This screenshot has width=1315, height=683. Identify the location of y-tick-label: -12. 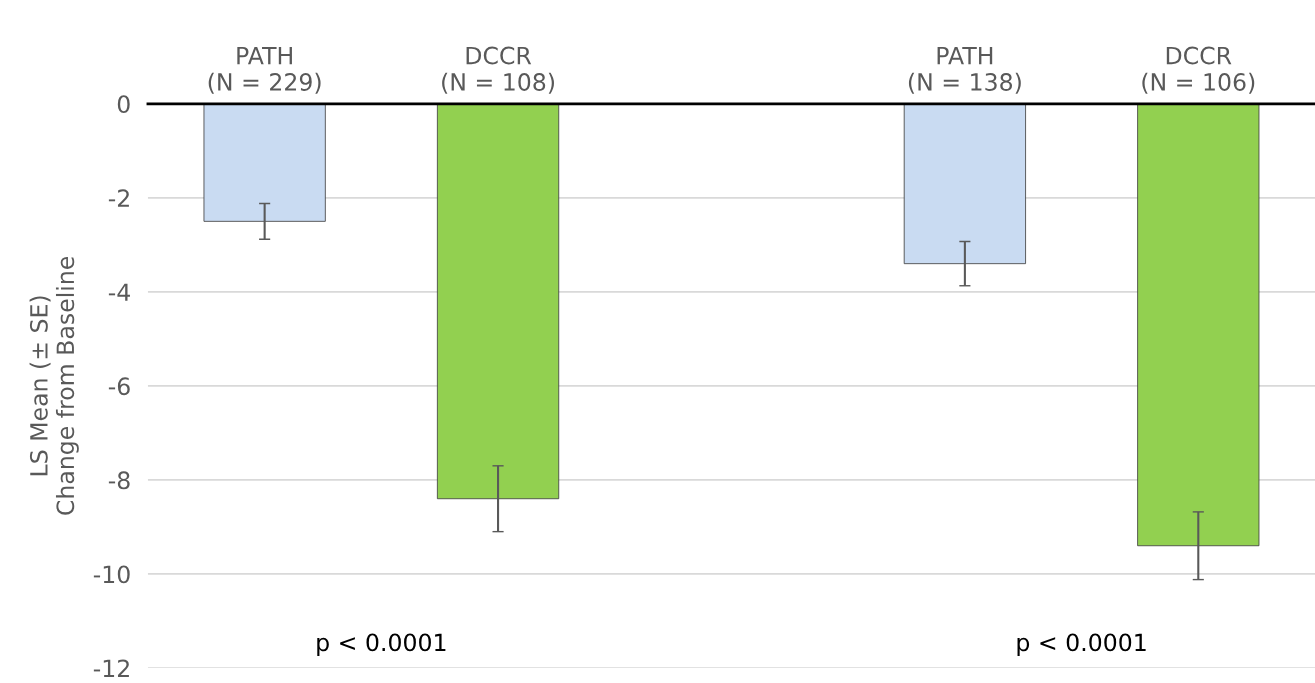
(111, 668).